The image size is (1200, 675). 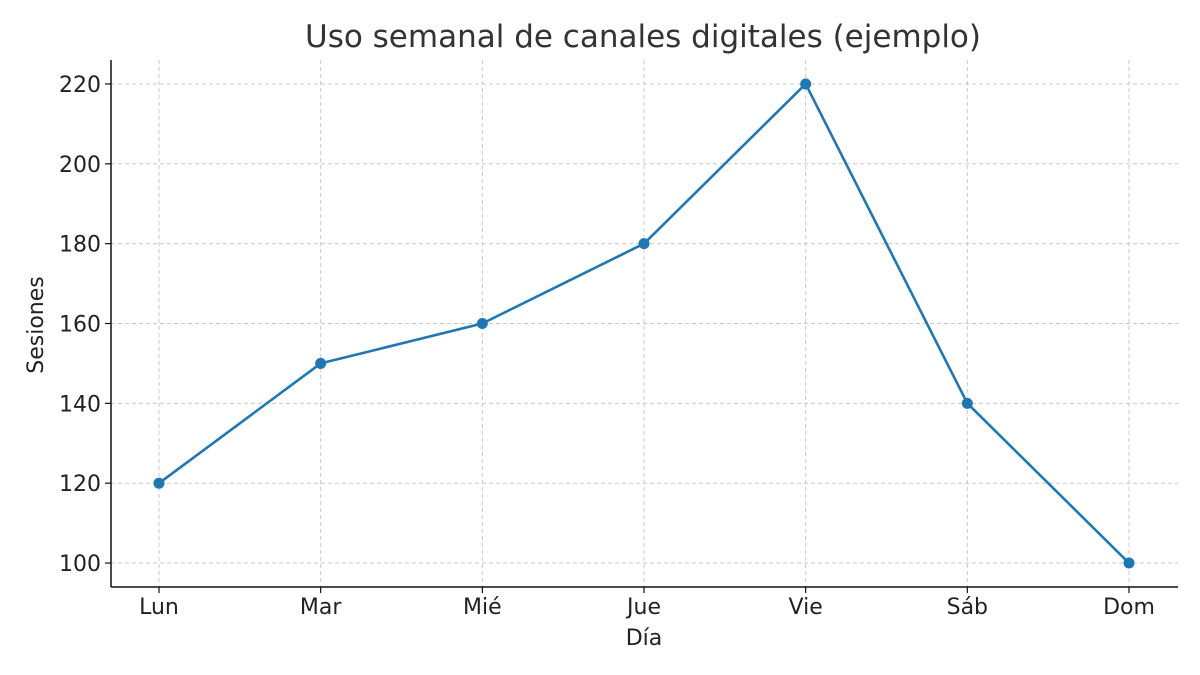 What do you see at coordinates (967, 607) in the screenshot?
I see `x-tick-label: Sáb` at bounding box center [967, 607].